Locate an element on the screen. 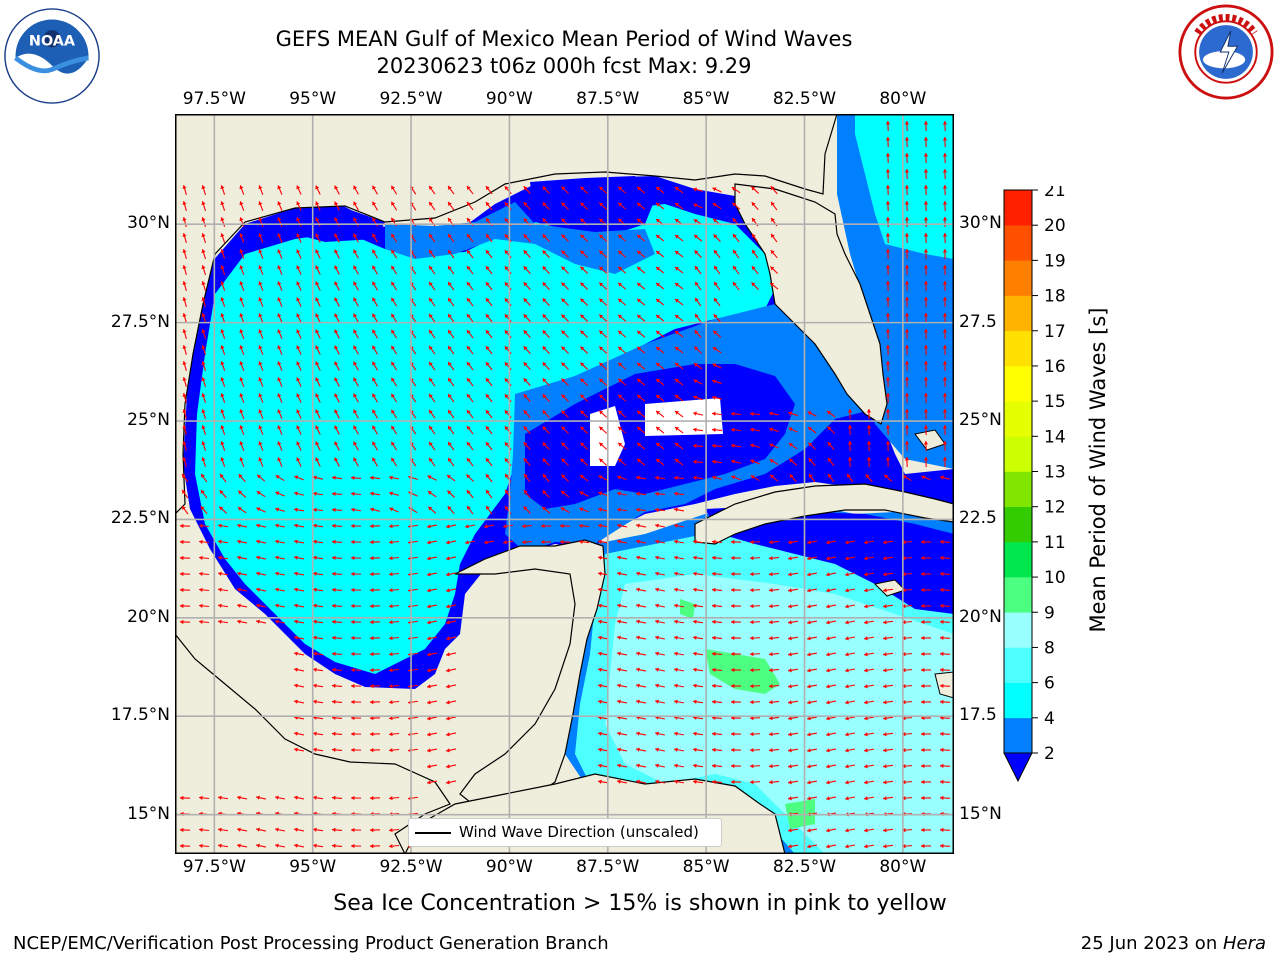  mexico-land-south is located at coordinates (313, 743).